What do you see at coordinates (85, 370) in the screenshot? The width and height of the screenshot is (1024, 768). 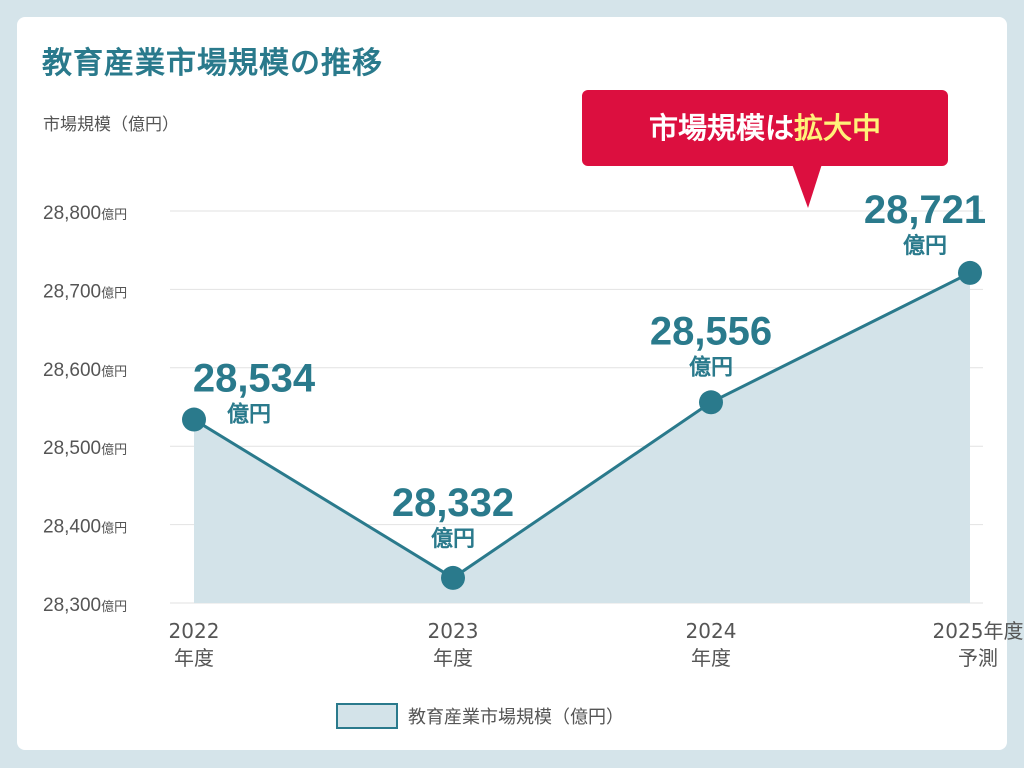 I see `y-tick-label: 28,600億円` at bounding box center [85, 370].